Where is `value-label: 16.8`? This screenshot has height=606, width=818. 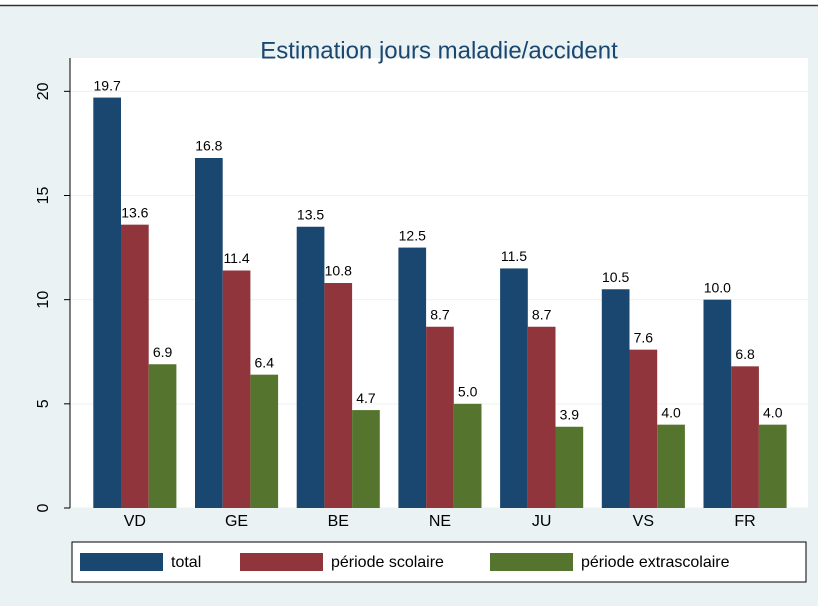
value-label: 16.8 is located at coordinates (208, 146).